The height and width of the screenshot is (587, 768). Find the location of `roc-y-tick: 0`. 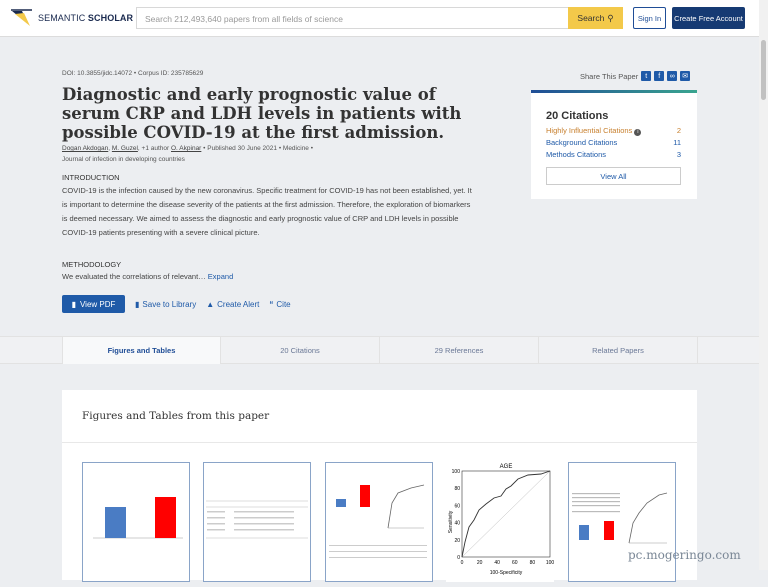

roc-y-tick: 0 is located at coordinates (458, 558).